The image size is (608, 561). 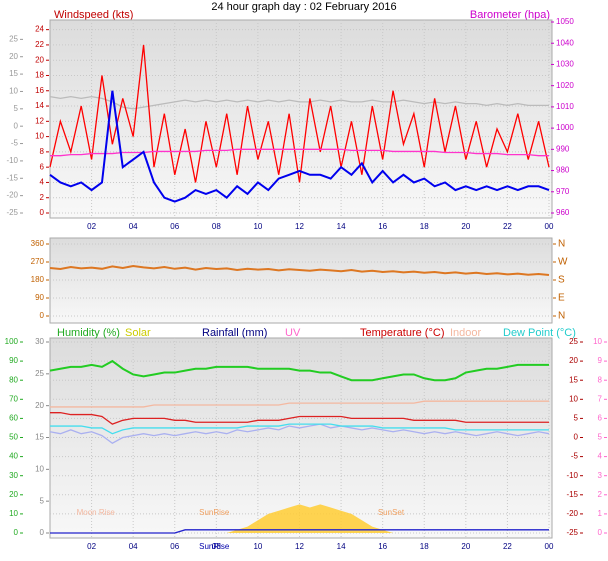 I want to click on y3-tick-label: -20, so click(x=12, y=195).